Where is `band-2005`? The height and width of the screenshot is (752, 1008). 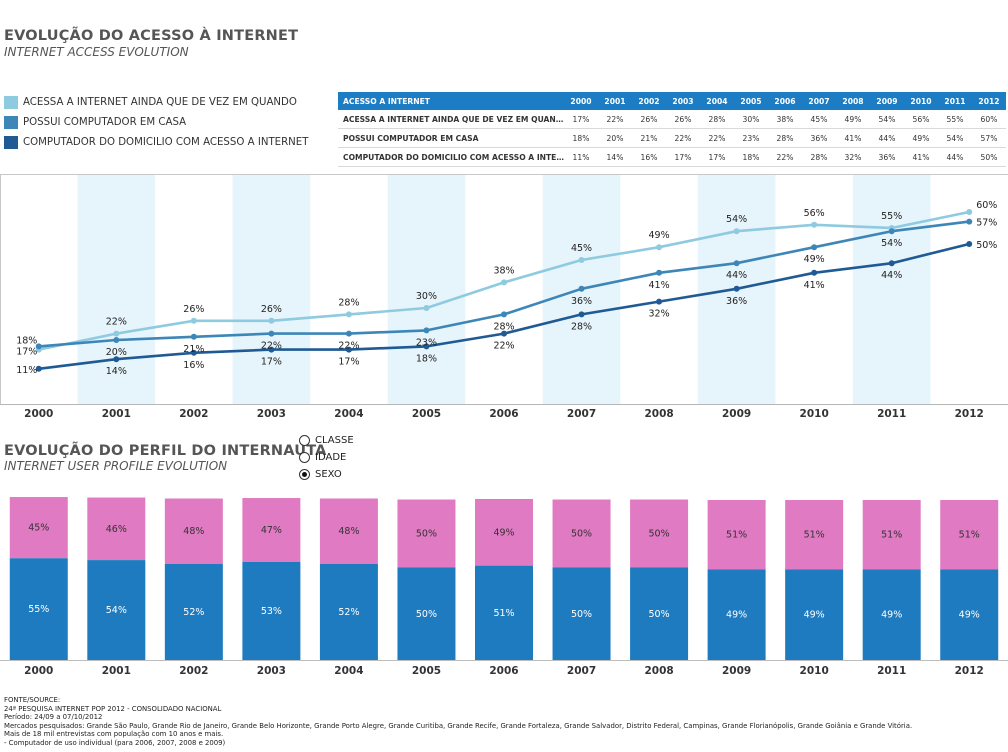
band-2005 is located at coordinates (426, 289).